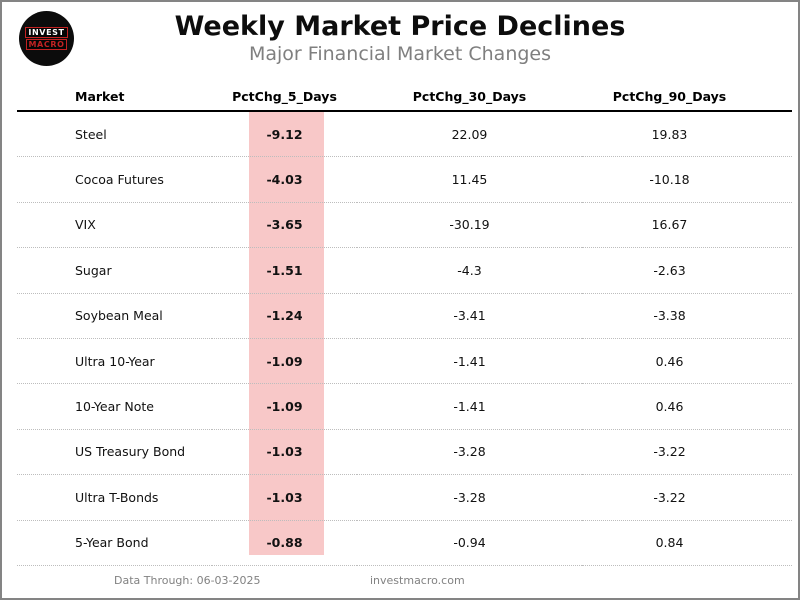 This screenshot has width=800, height=600. What do you see at coordinates (417, 580) in the screenshot?
I see `website-label: investmacro.com` at bounding box center [417, 580].